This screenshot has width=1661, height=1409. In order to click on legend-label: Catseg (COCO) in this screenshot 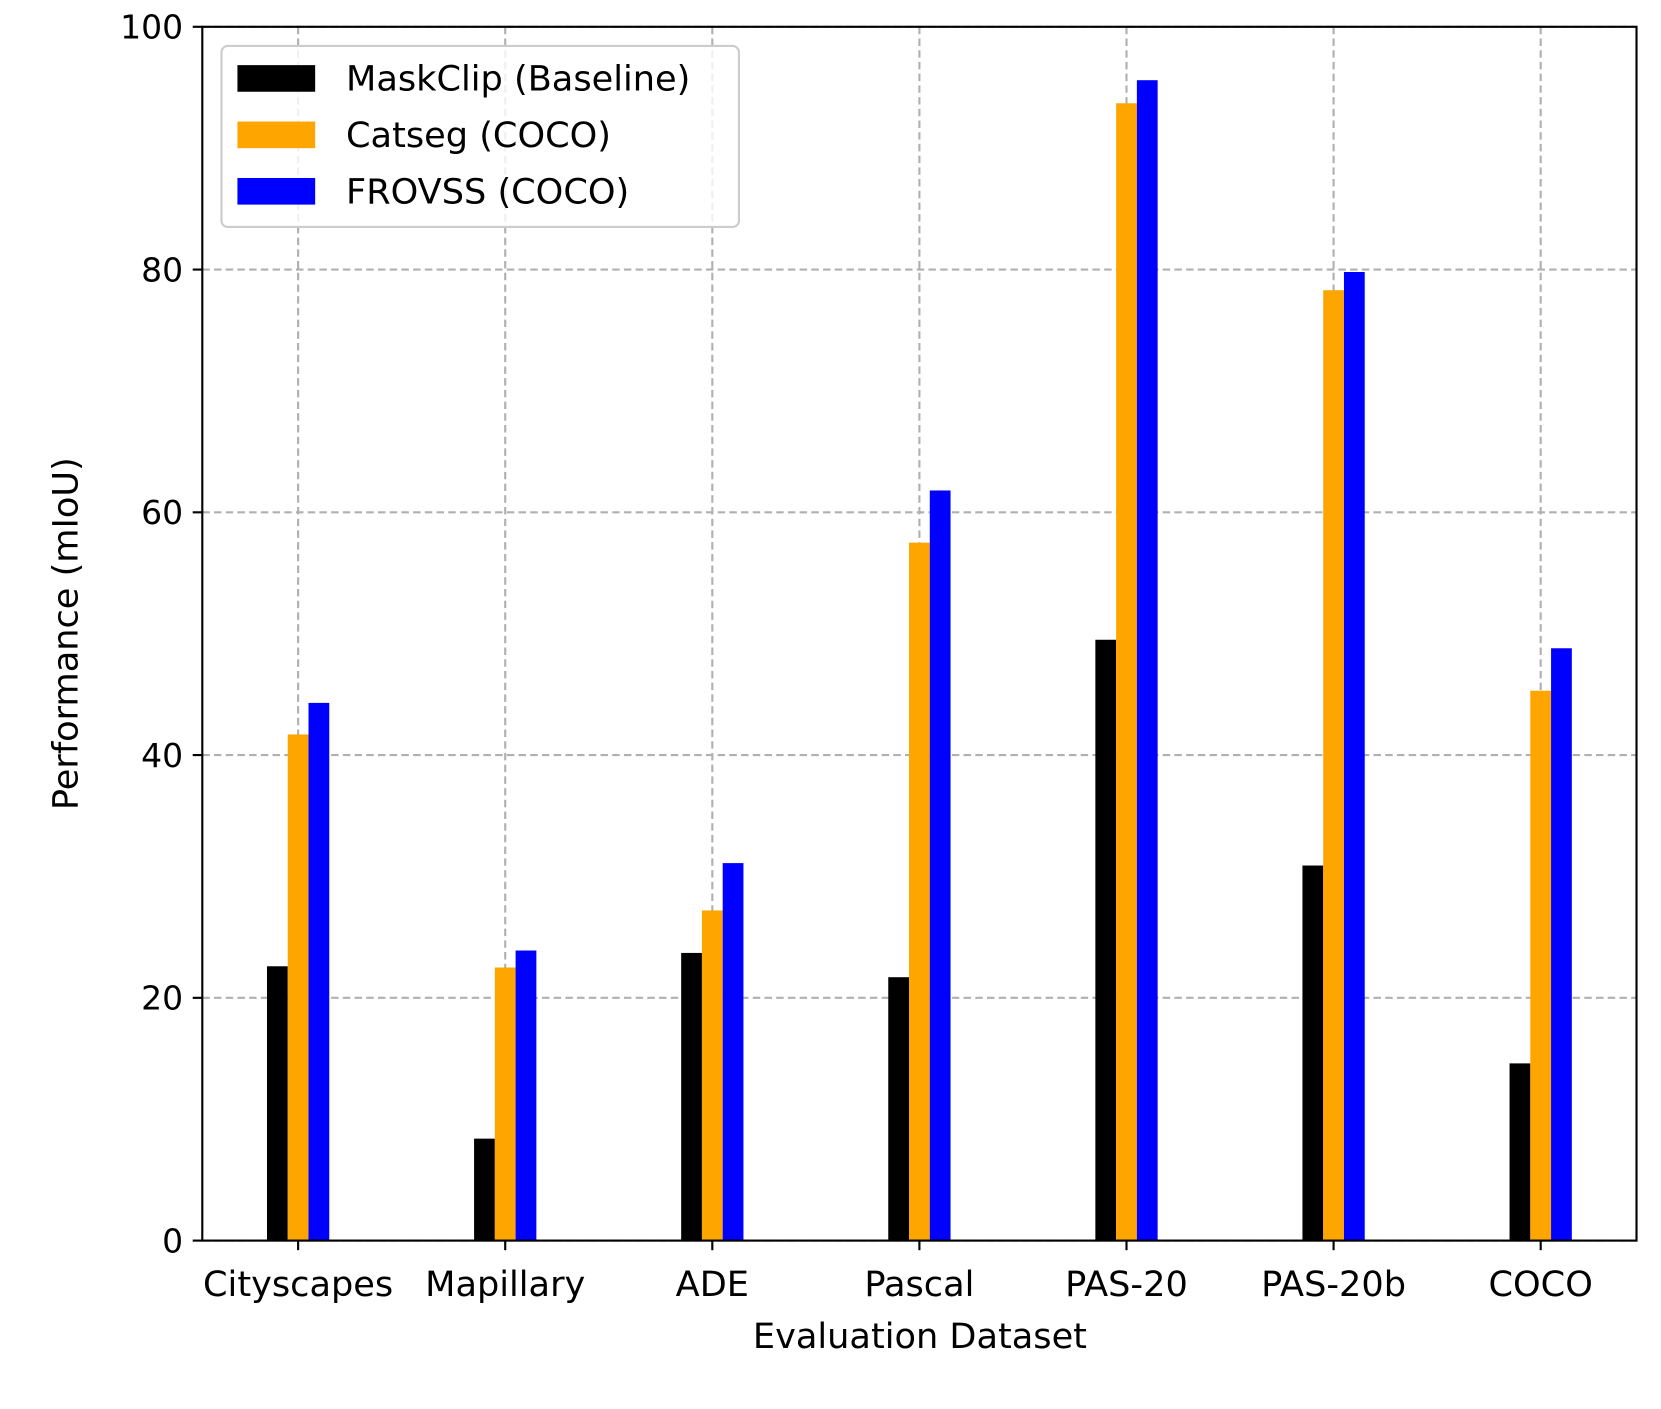, I will do `click(478, 135)`.